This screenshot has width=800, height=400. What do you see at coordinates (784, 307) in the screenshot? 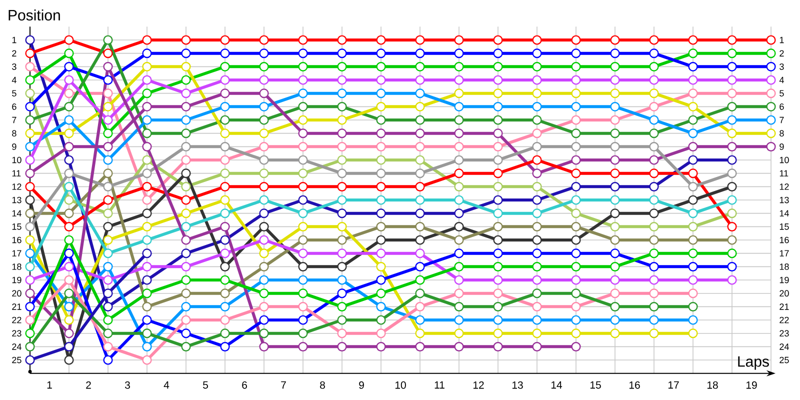
I see `y2-tick-label: 21` at bounding box center [784, 307].